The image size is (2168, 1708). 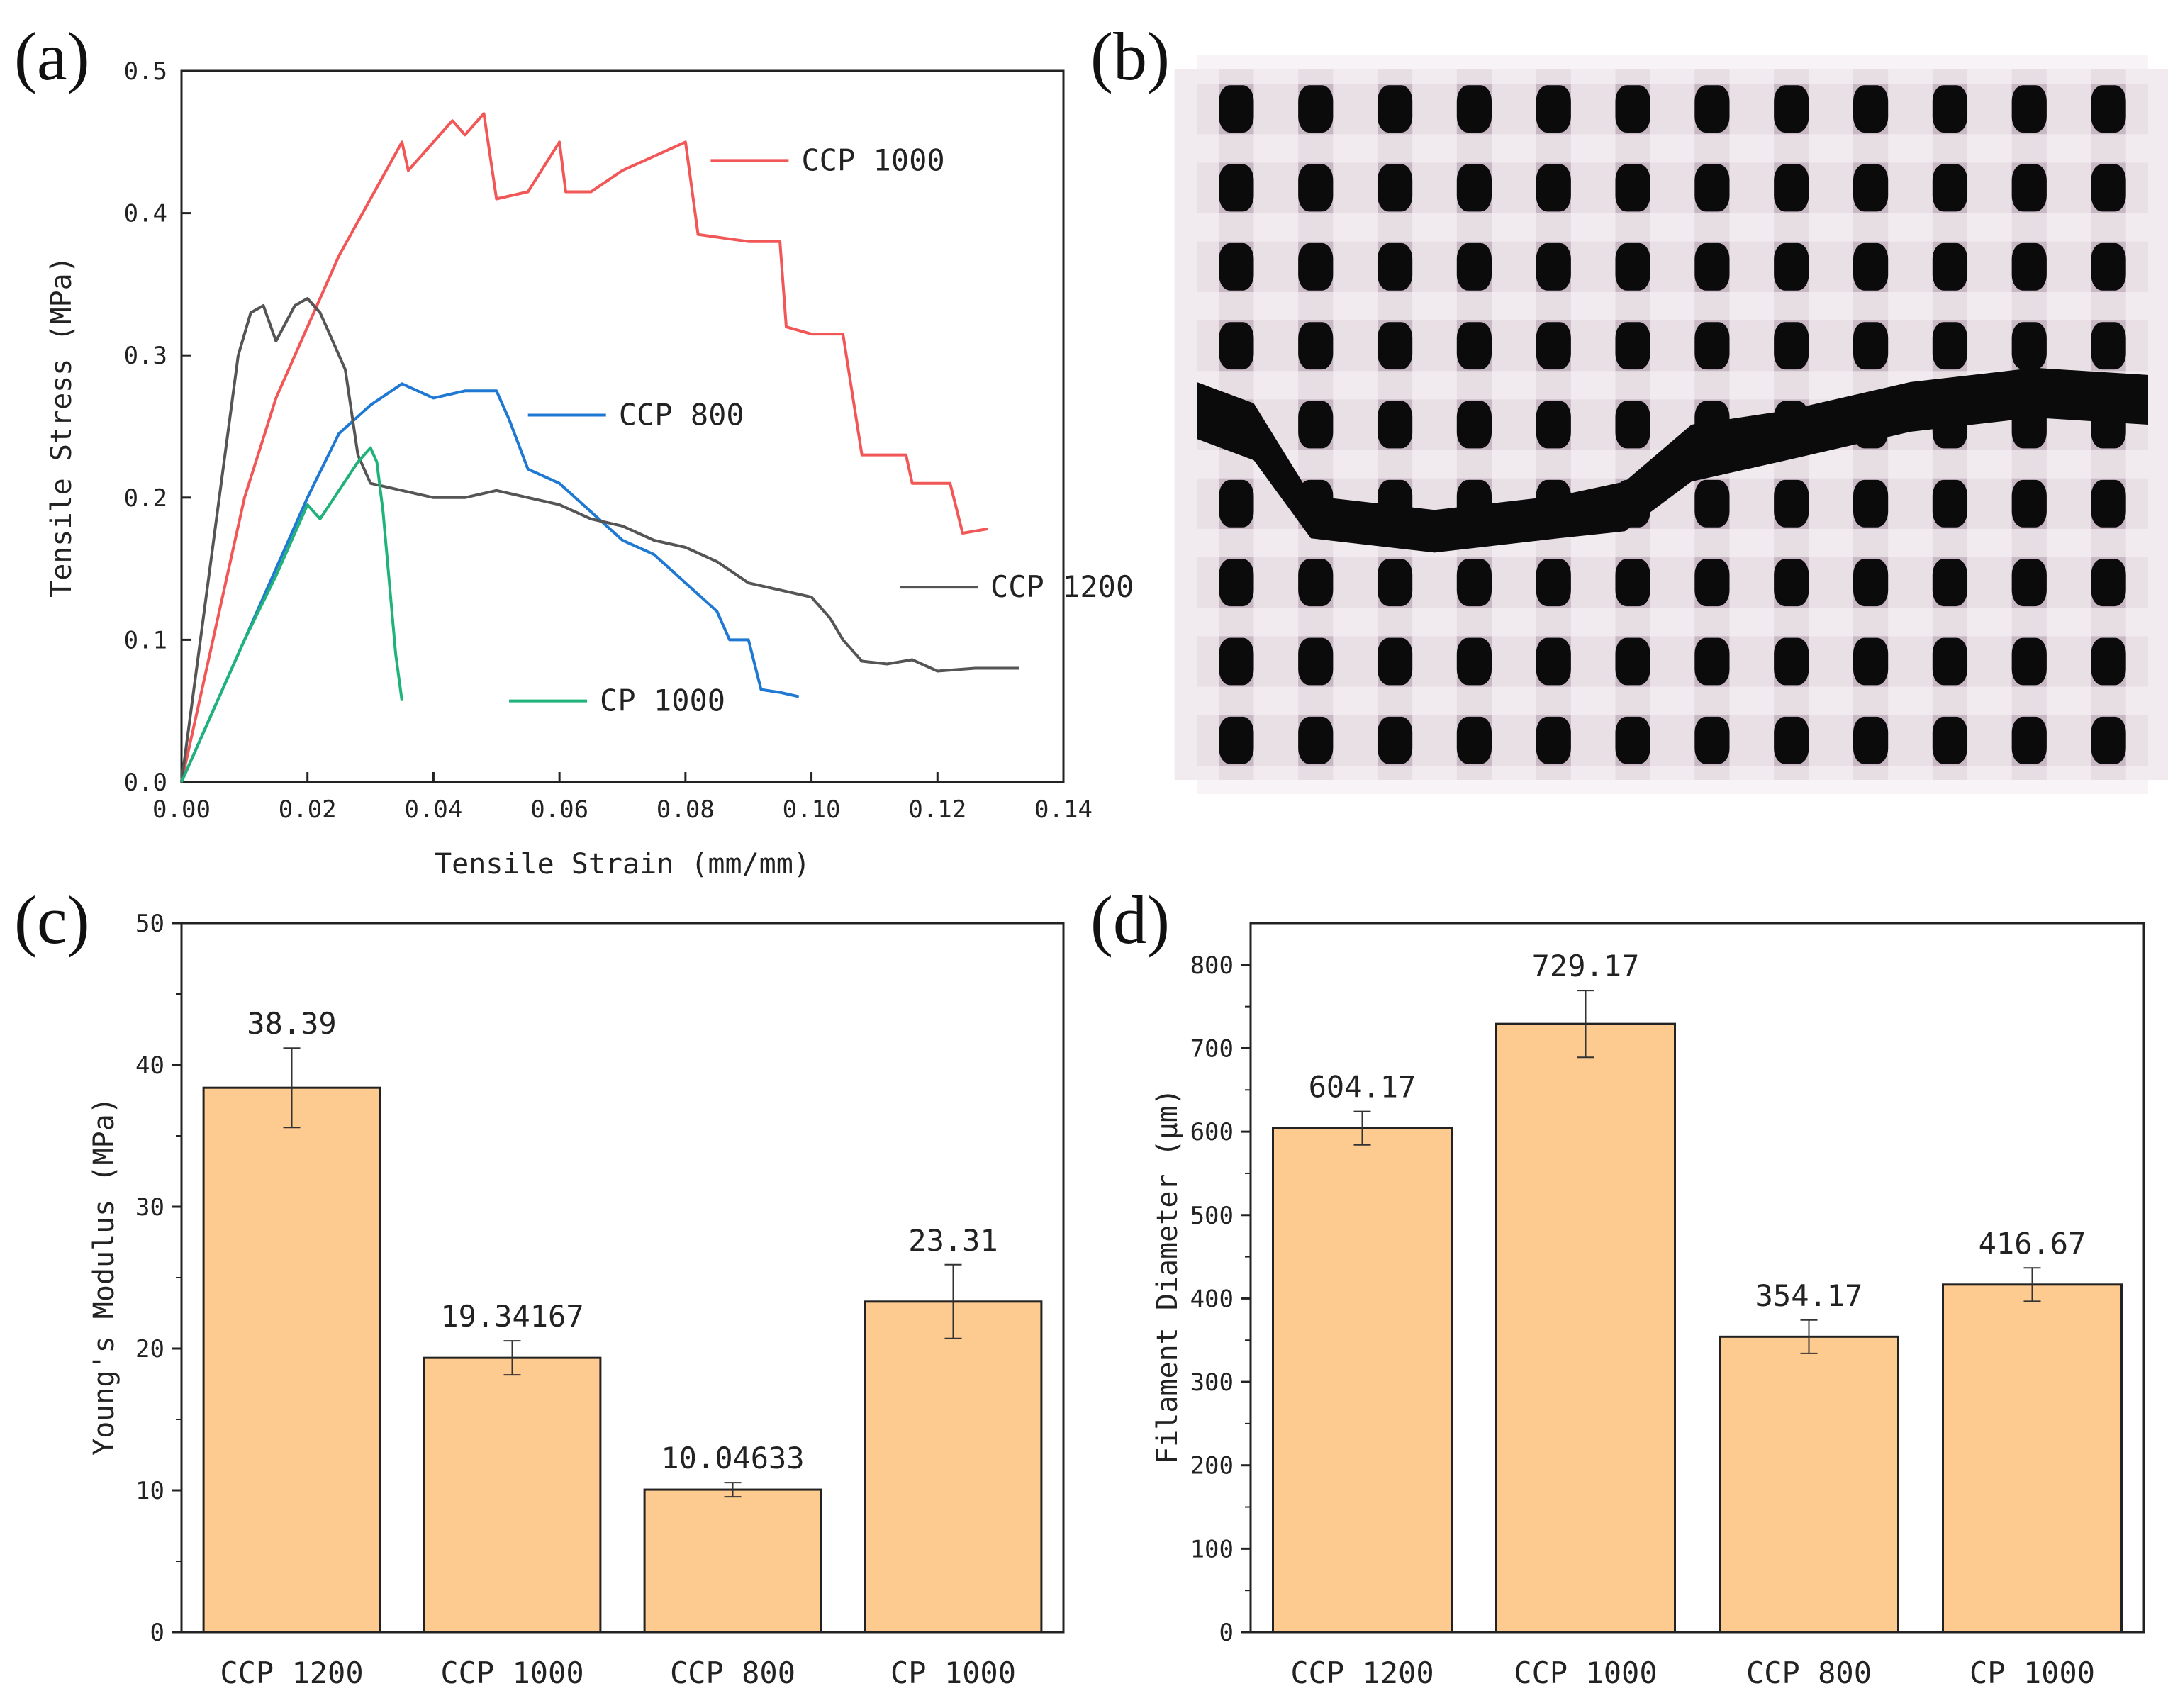 I want to click on series-line, so click(x=599, y=540).